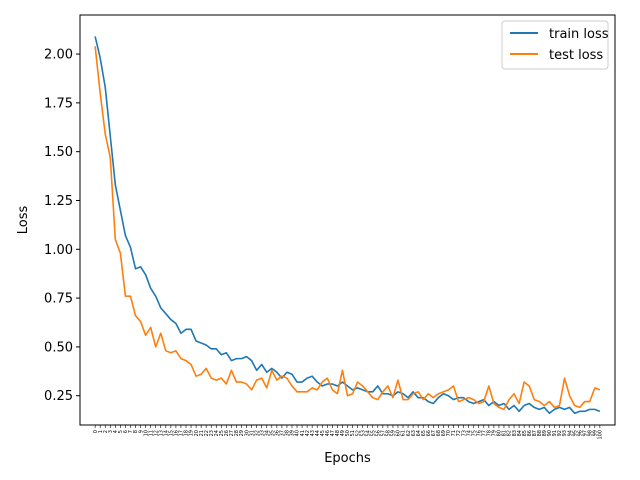  I want to click on x-tick-label: 15, so click(172, 433).